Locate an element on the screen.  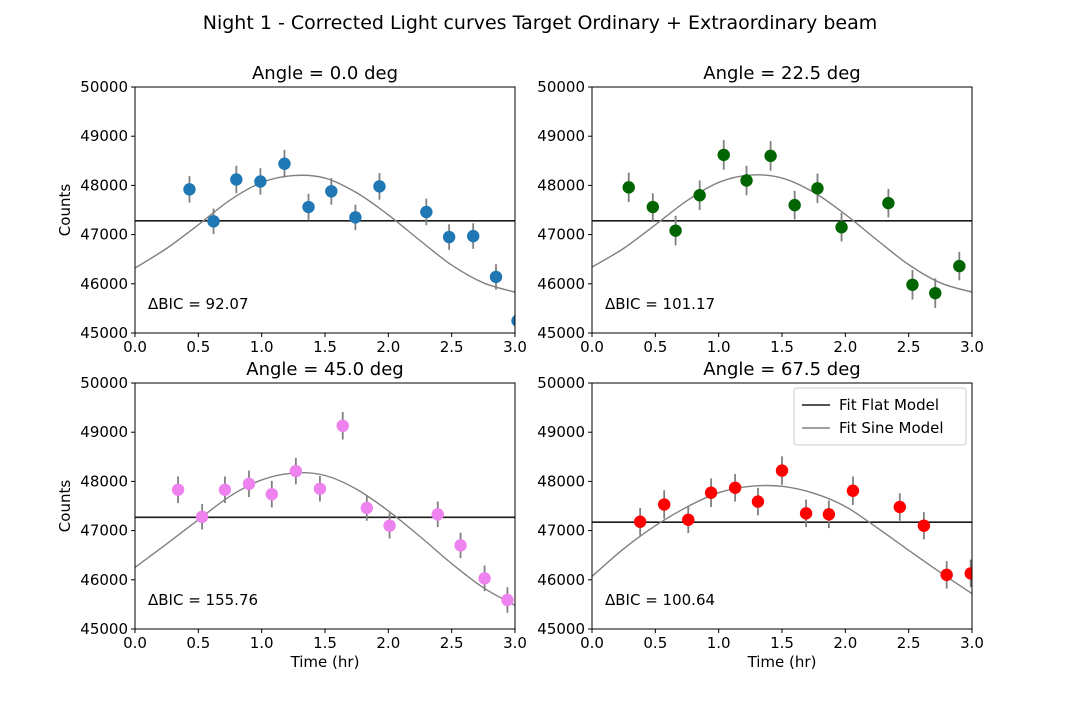
delta-bic-annotation: ΔBIC = 100.64 is located at coordinates (660, 600).